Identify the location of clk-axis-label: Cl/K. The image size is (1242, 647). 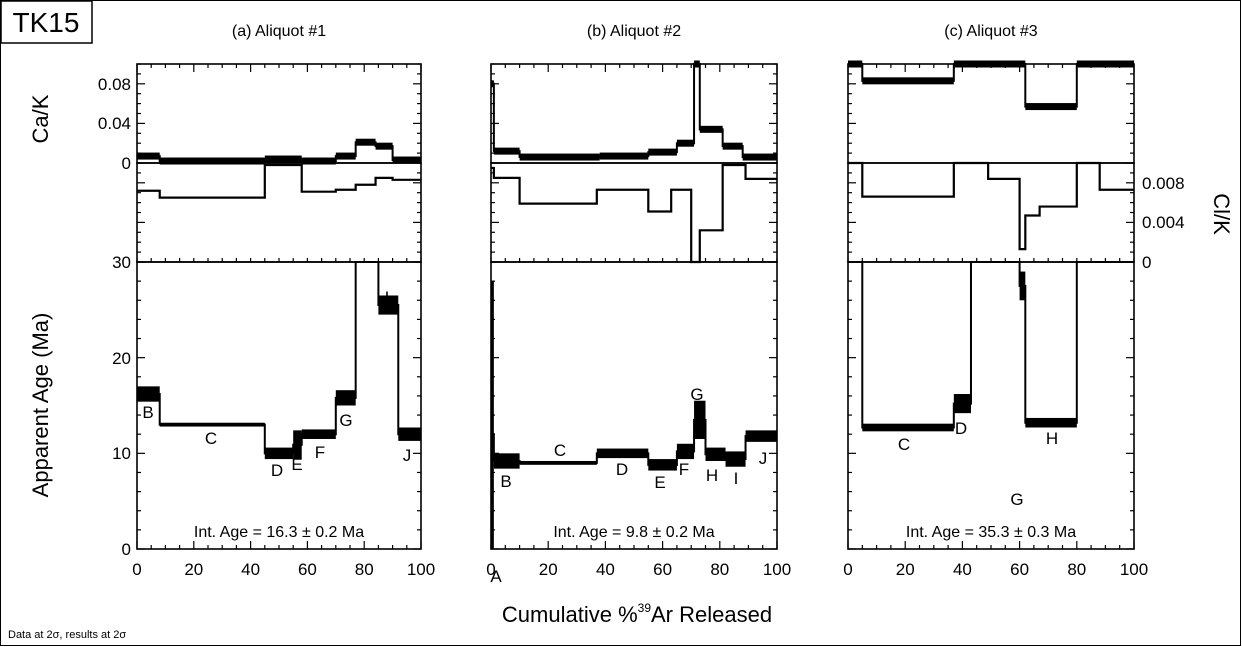
(1221, 214).